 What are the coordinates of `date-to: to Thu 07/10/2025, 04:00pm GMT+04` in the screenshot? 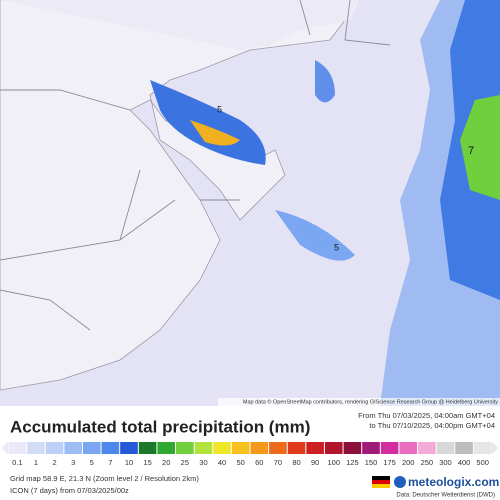 It's located at (432, 425).